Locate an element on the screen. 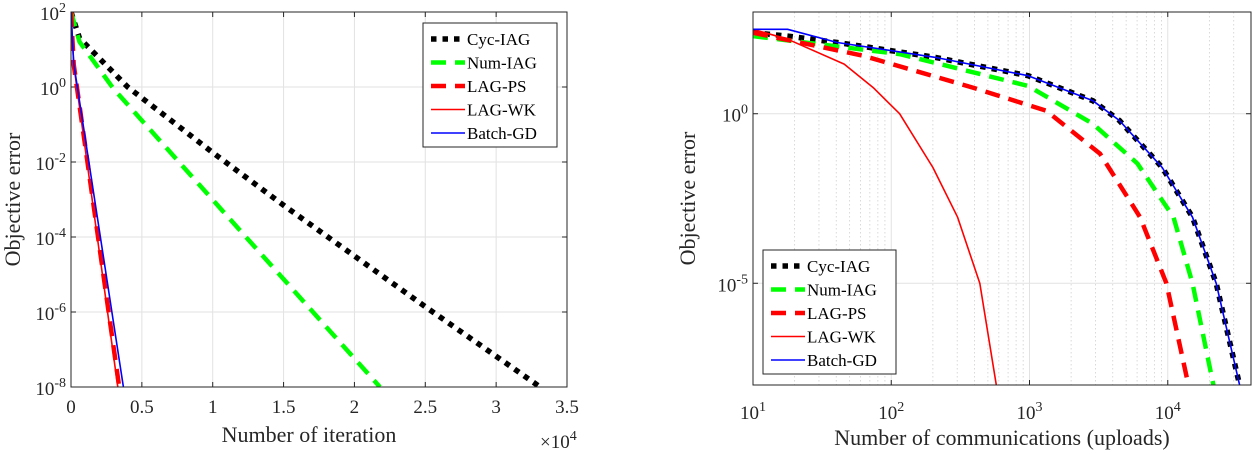  y-tick-label: 10⁻⁴ is located at coordinates (50, 238).